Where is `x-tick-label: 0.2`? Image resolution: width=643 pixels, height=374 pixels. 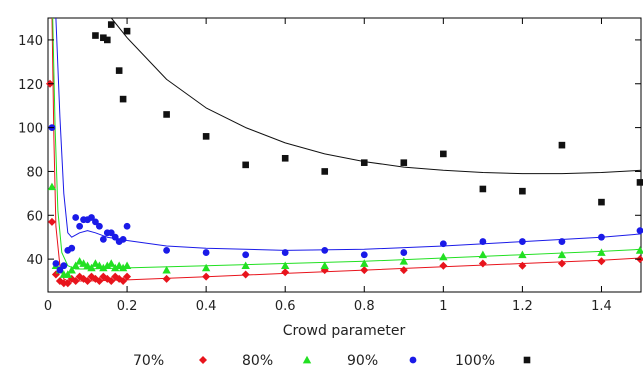 x-tick-label: 0.2 is located at coordinates (127, 306).